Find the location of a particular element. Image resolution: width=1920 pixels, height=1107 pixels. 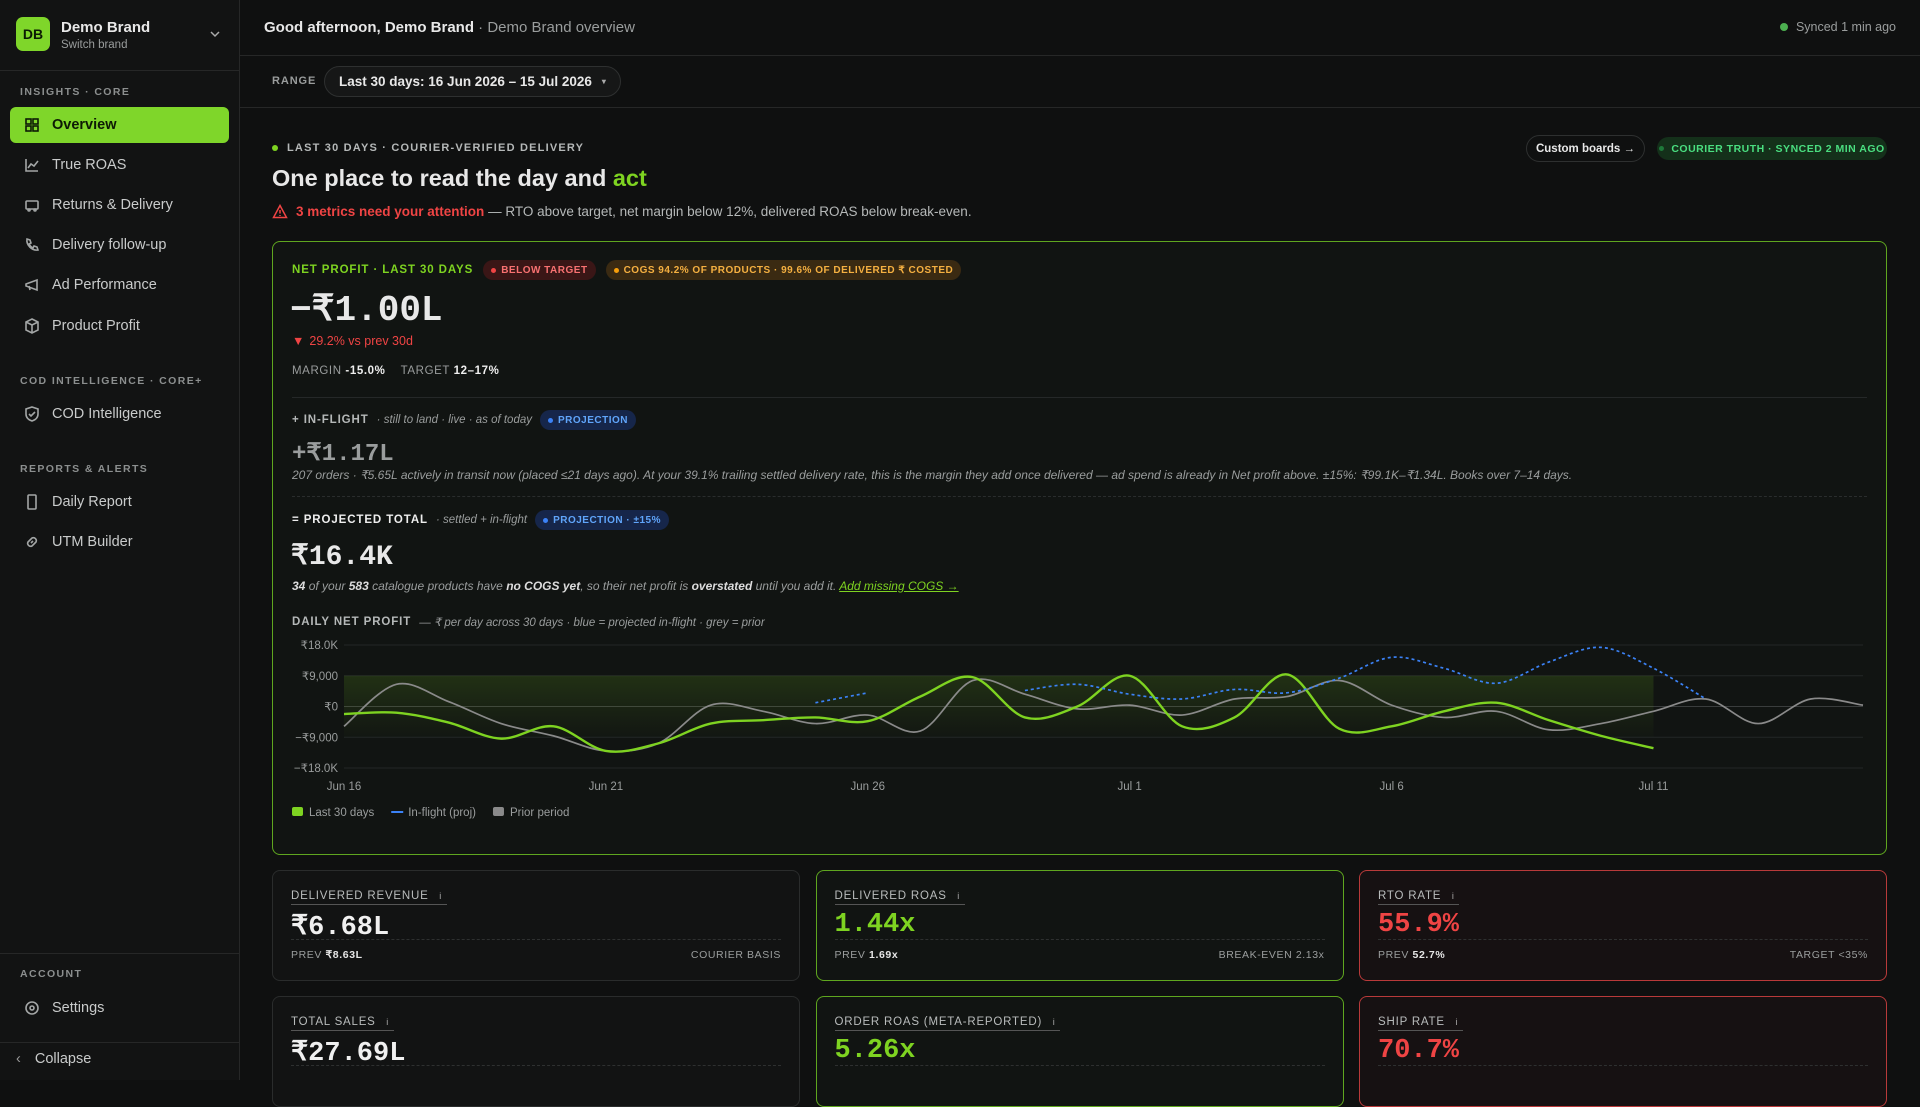

alert-strong: 3 metrics need your attention is located at coordinates (390, 211).